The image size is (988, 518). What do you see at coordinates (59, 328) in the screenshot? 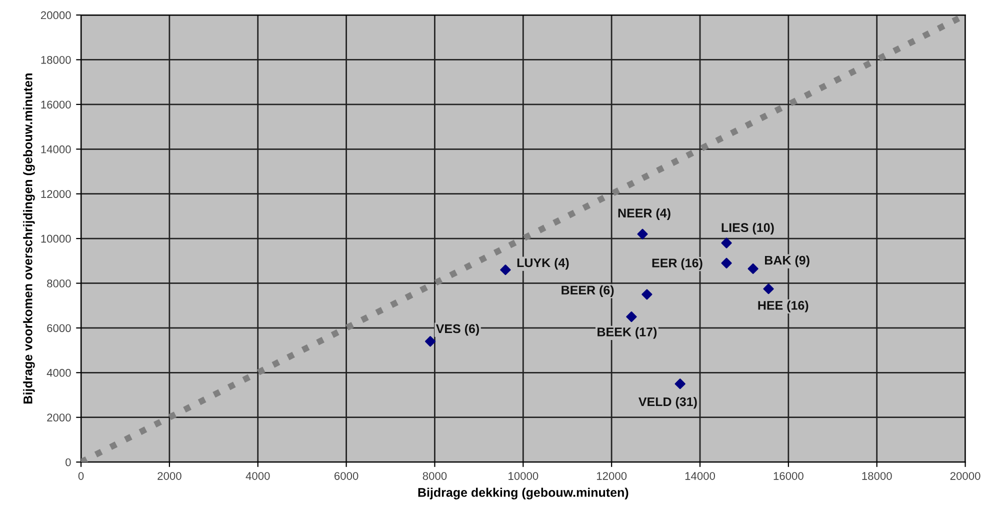
I see `y-tick-label: 6000` at bounding box center [59, 328].